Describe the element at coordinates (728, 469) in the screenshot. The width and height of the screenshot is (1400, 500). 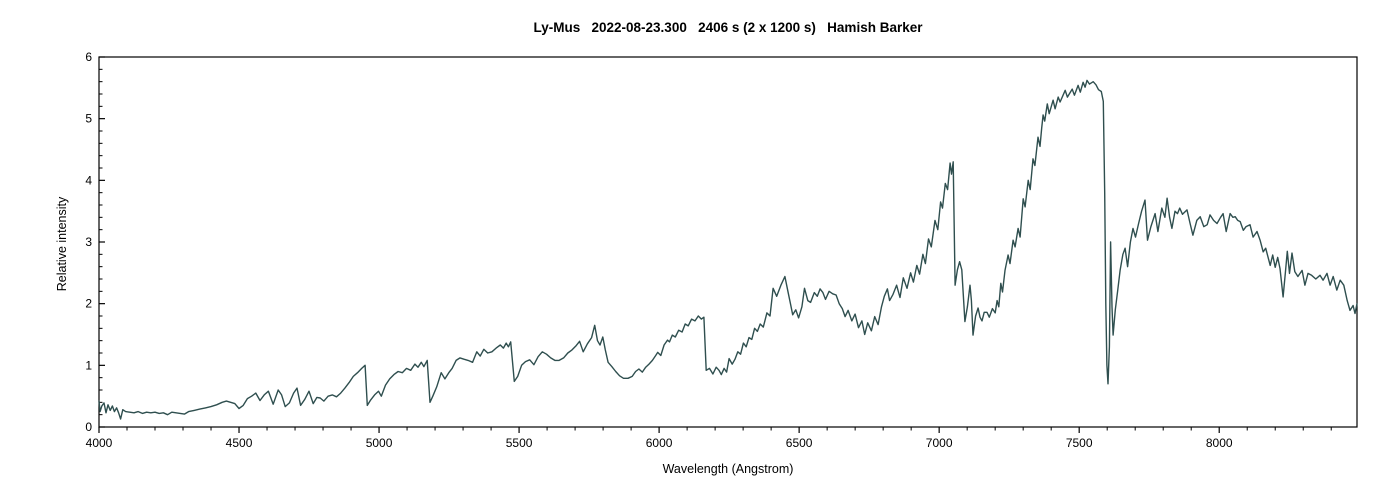
I see `x-axis-label: Wavelength (Angstrom)` at that location.